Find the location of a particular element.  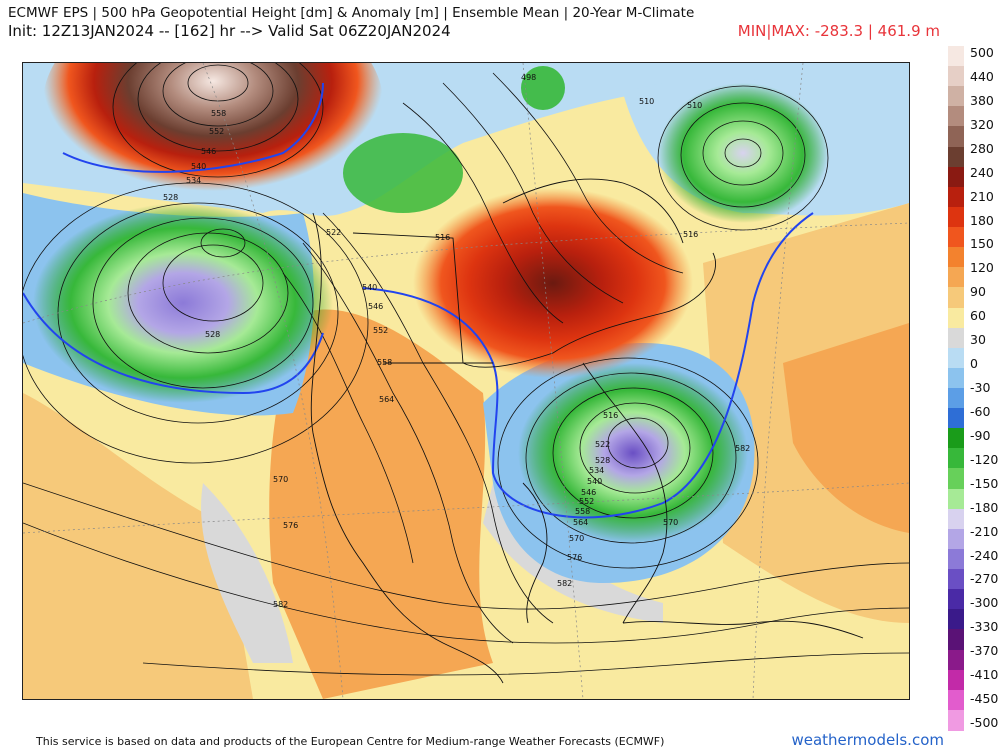

contour-label: 534 is located at coordinates (193, 180).